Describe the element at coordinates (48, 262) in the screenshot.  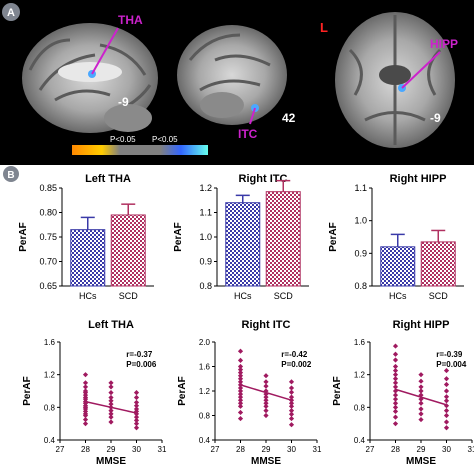
I see `y-tick-label: 0.70` at that location.